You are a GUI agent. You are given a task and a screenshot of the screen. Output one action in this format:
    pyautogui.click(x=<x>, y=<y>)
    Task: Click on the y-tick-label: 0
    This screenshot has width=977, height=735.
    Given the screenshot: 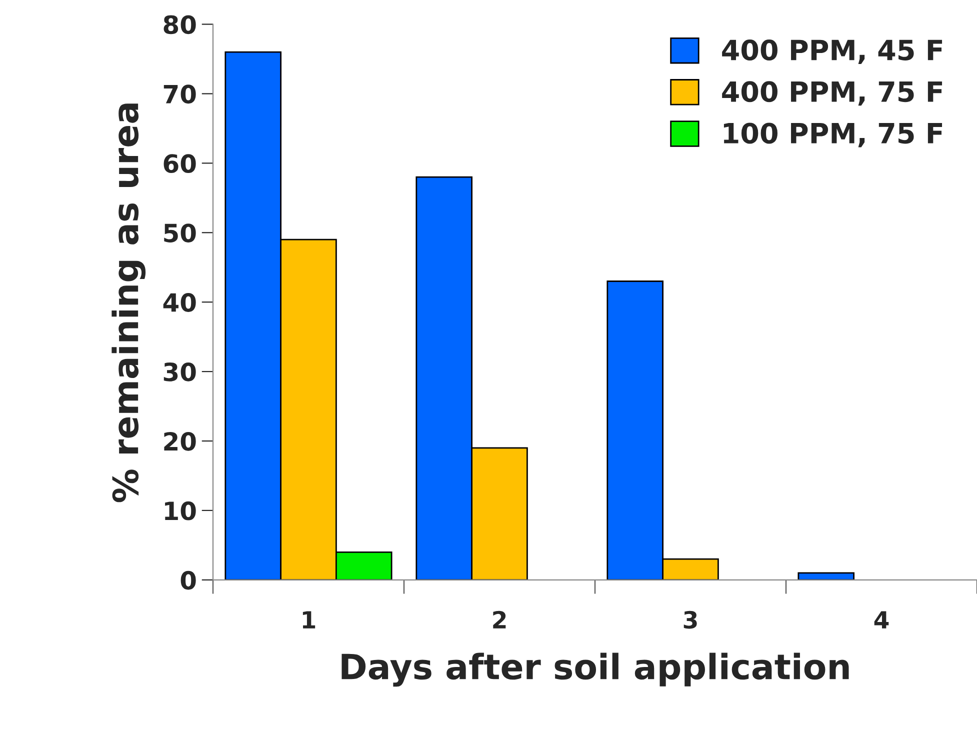 What is the action you would take?
    pyautogui.click(x=188, y=580)
    